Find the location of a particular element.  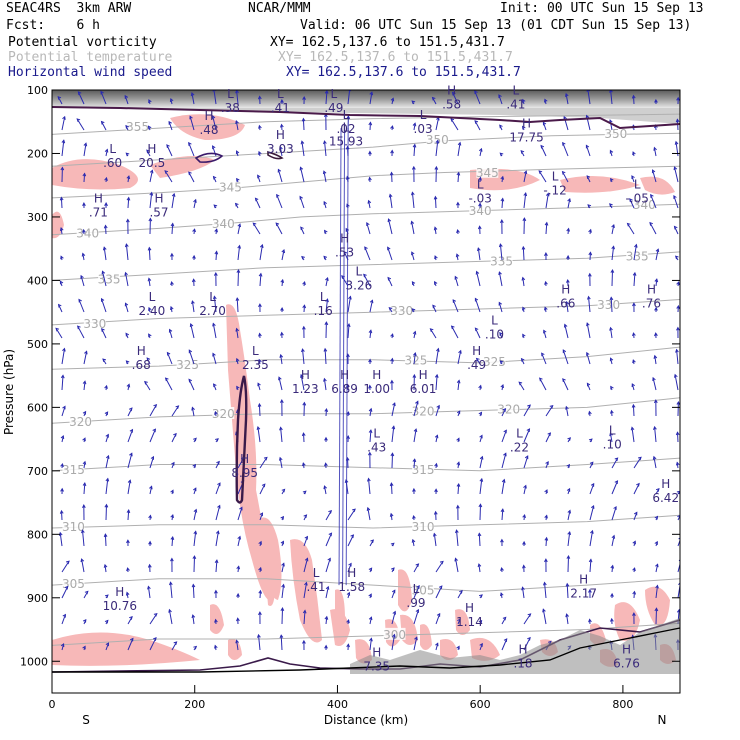

isentrope-label-bg is located at coordinates (223, 412).